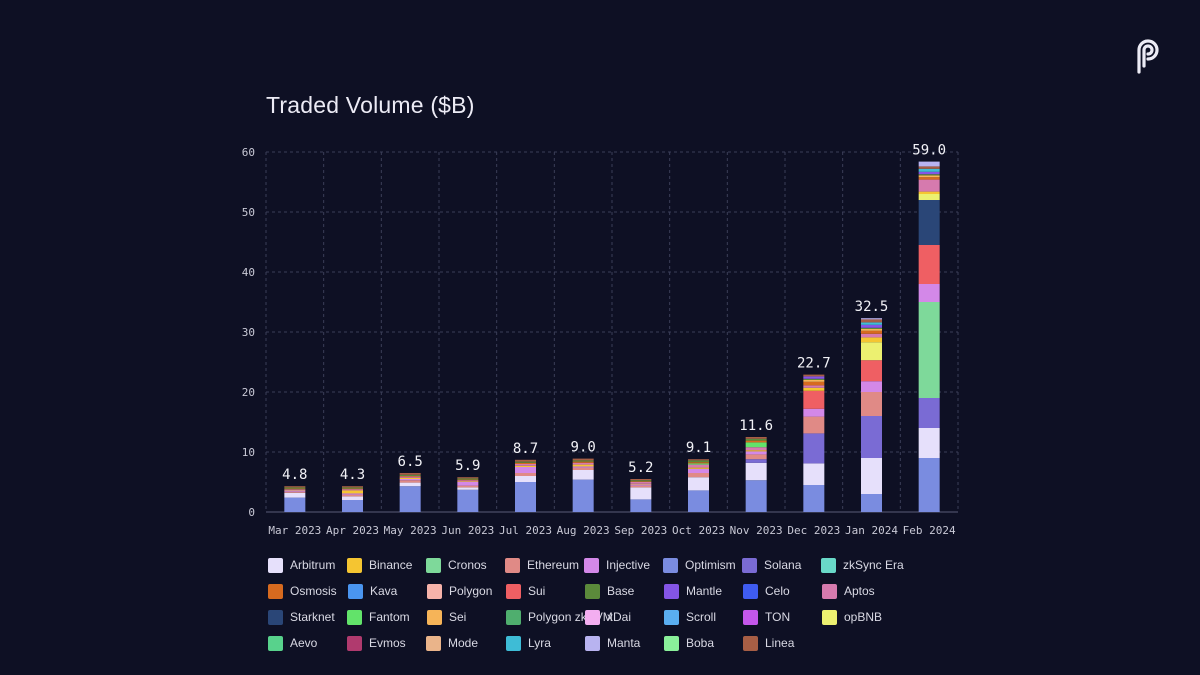 The width and height of the screenshot is (1200, 675). I want to click on legend-item: Mantle, so click(703, 591).